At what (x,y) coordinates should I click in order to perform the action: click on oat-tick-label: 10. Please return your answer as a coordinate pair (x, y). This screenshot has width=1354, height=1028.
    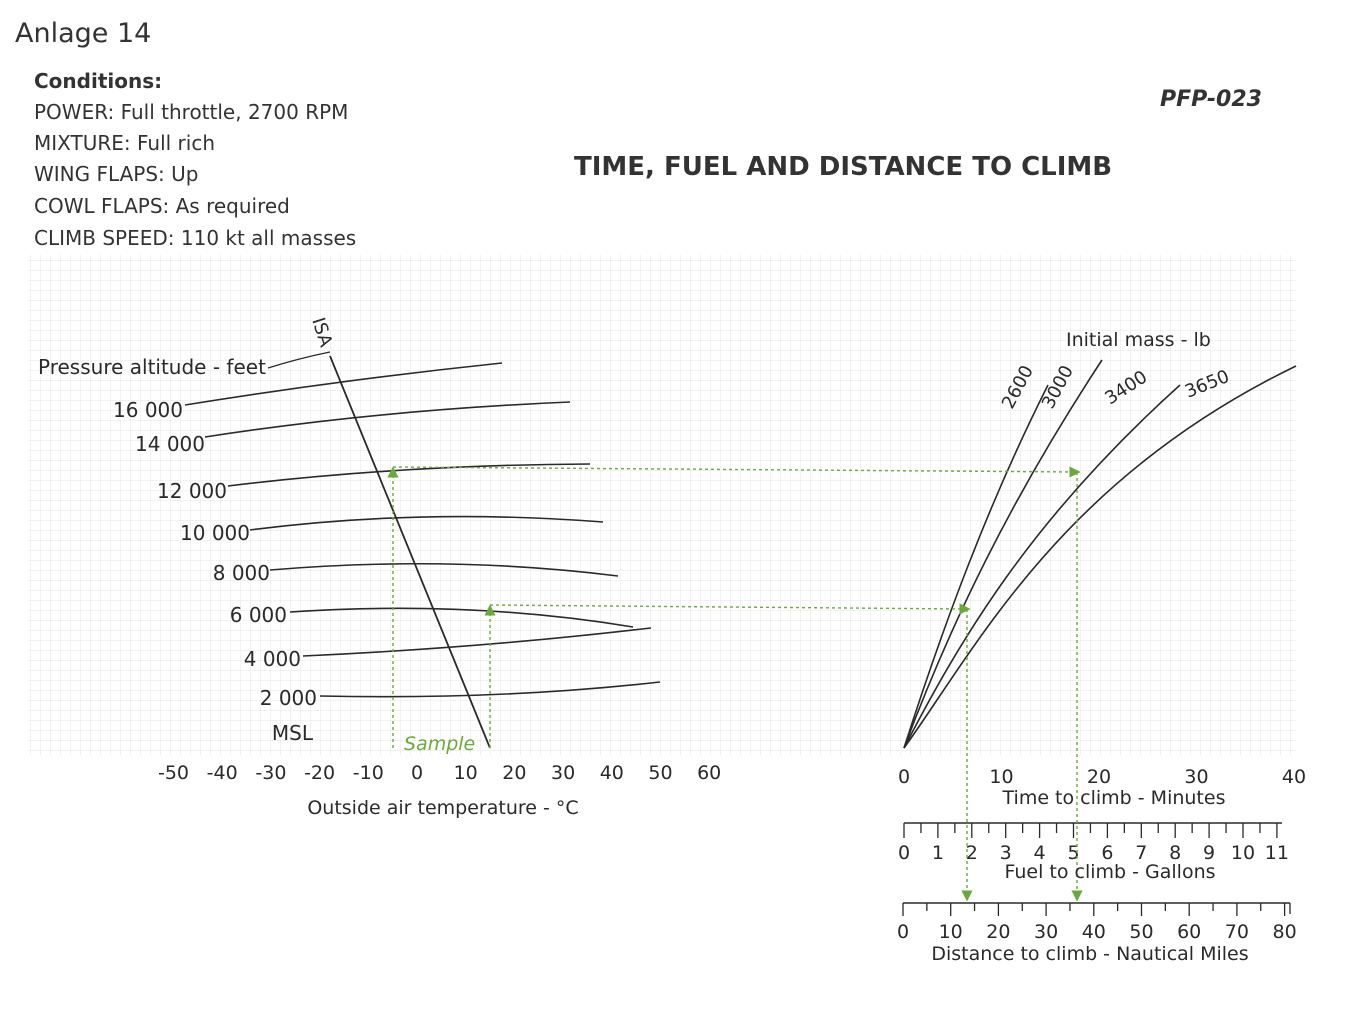
    Looking at the image, I should click on (466, 773).